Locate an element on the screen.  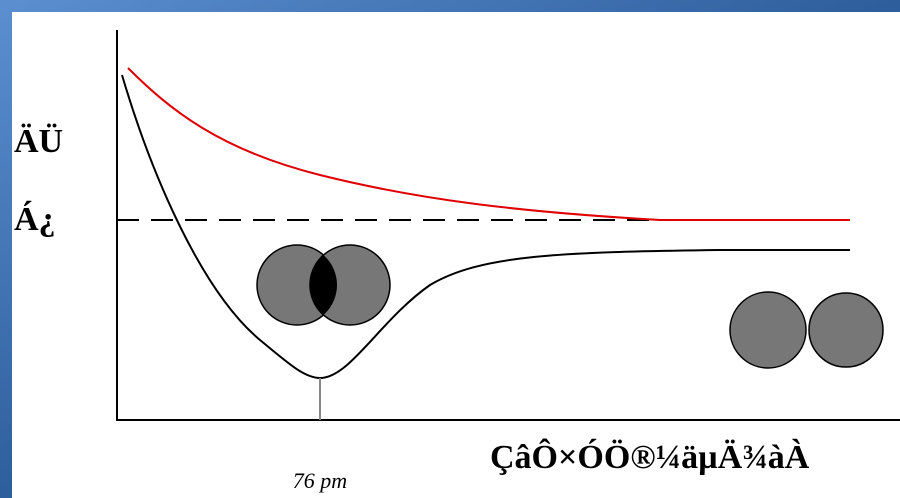
overlap is located at coordinates (323, 285).